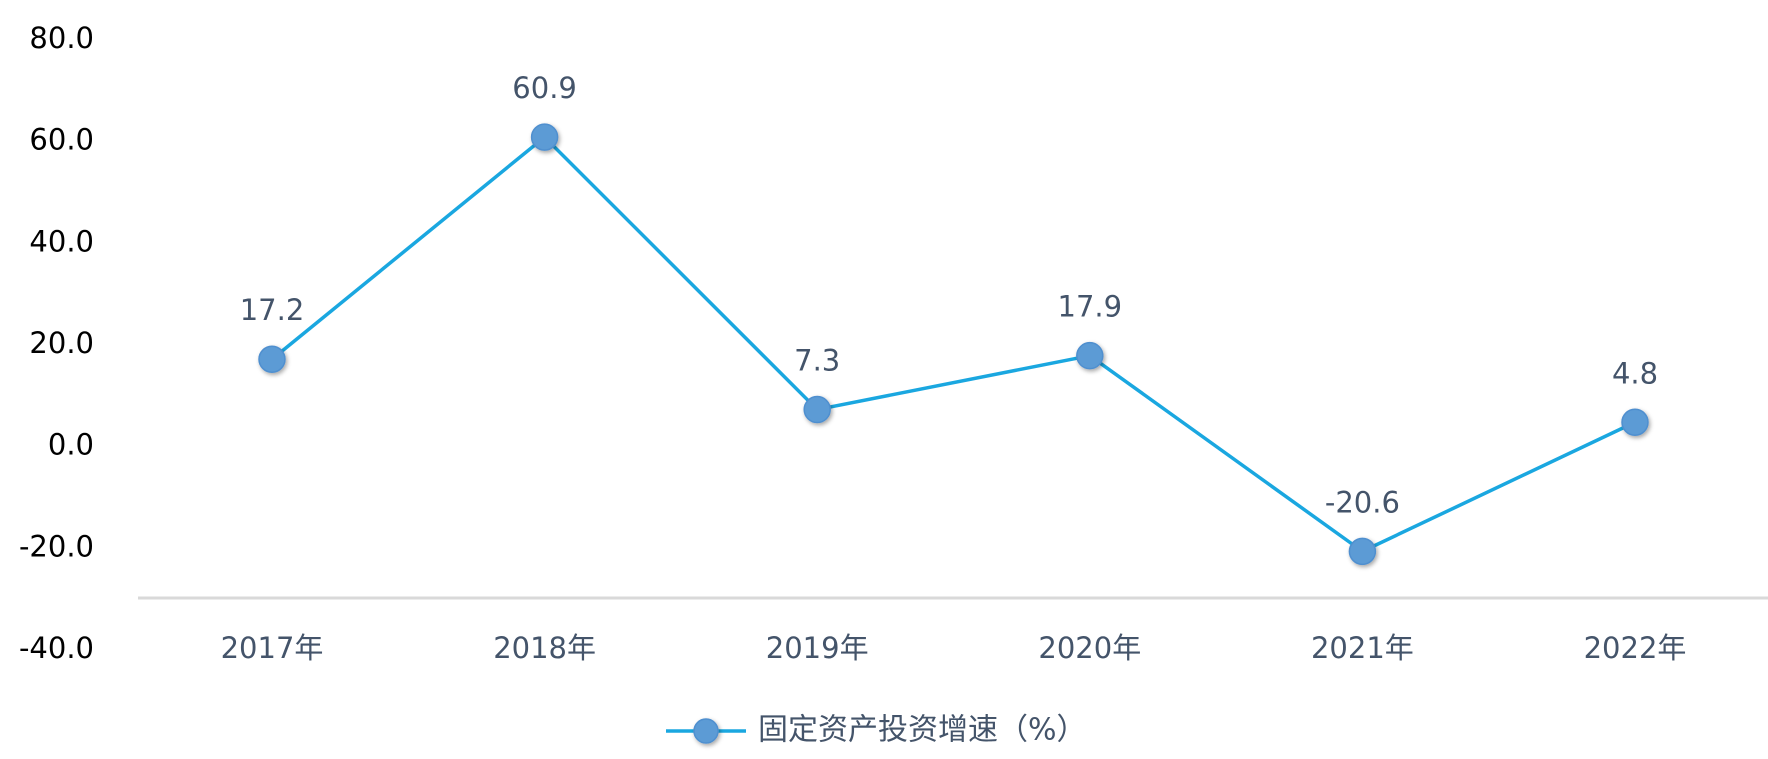  I want to click on legend: 固定资产投资增速（%）, so click(876, 730).